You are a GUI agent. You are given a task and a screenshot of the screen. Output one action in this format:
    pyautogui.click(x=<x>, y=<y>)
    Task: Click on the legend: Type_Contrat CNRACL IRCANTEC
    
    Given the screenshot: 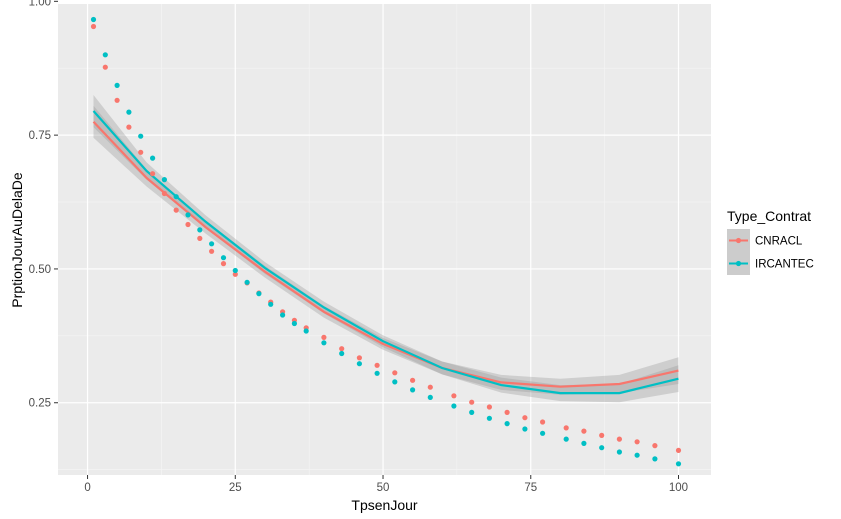 What is the action you would take?
    pyautogui.click(x=770, y=241)
    